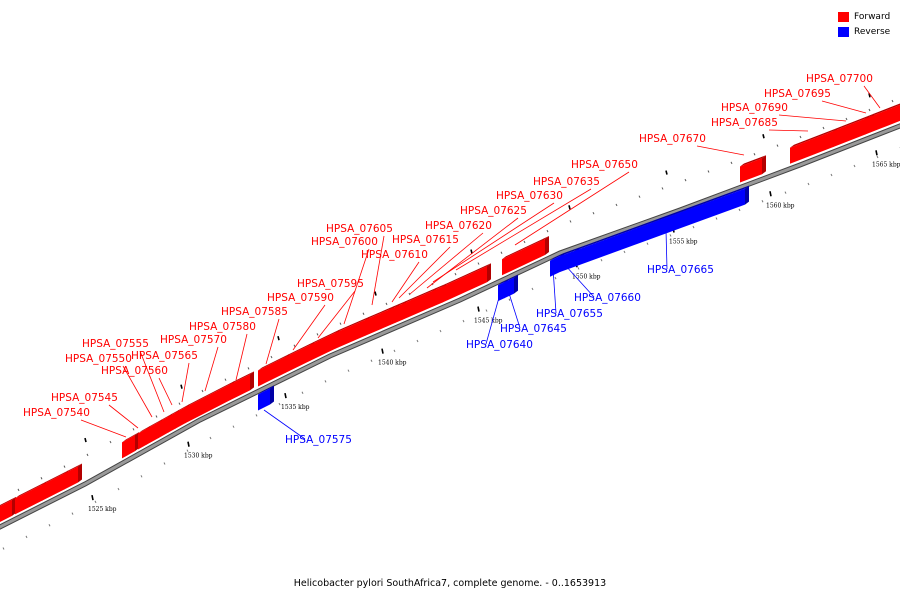  Describe the element at coordinates (254, 312) in the screenshot. I see `gene-label: HPSA_07585` at that location.